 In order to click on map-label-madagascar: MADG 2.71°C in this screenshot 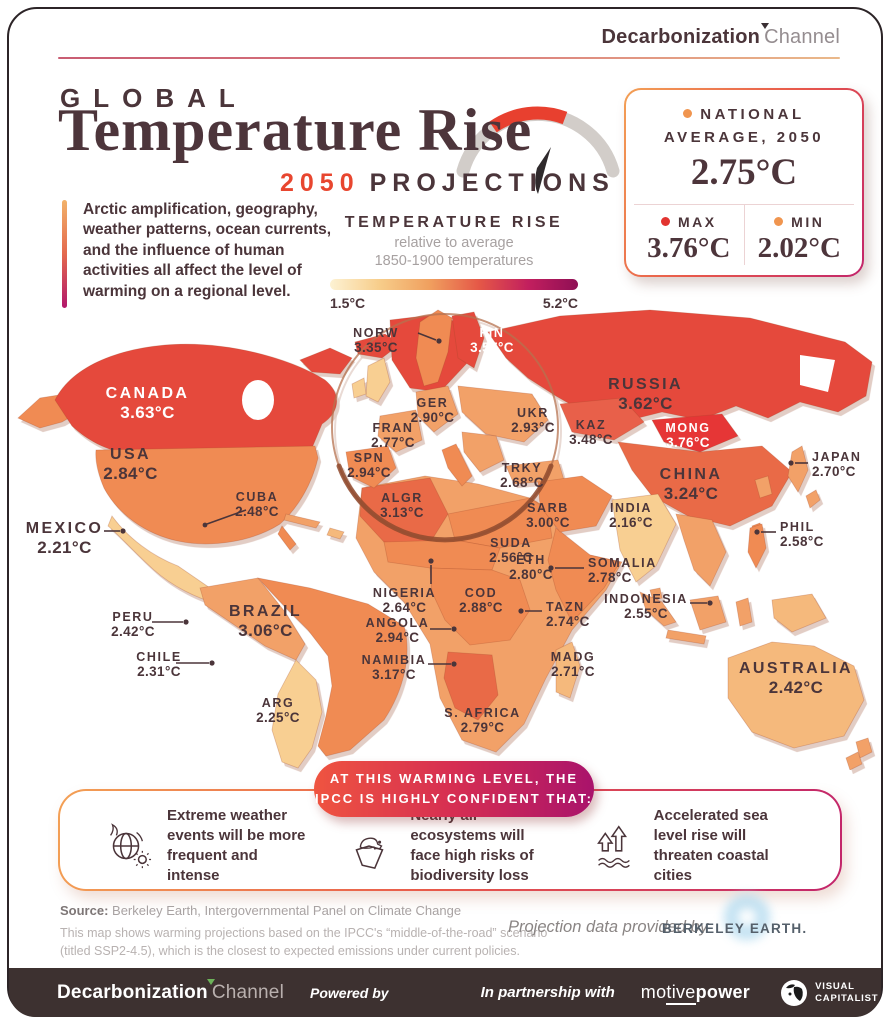, I will do `click(573, 665)`.